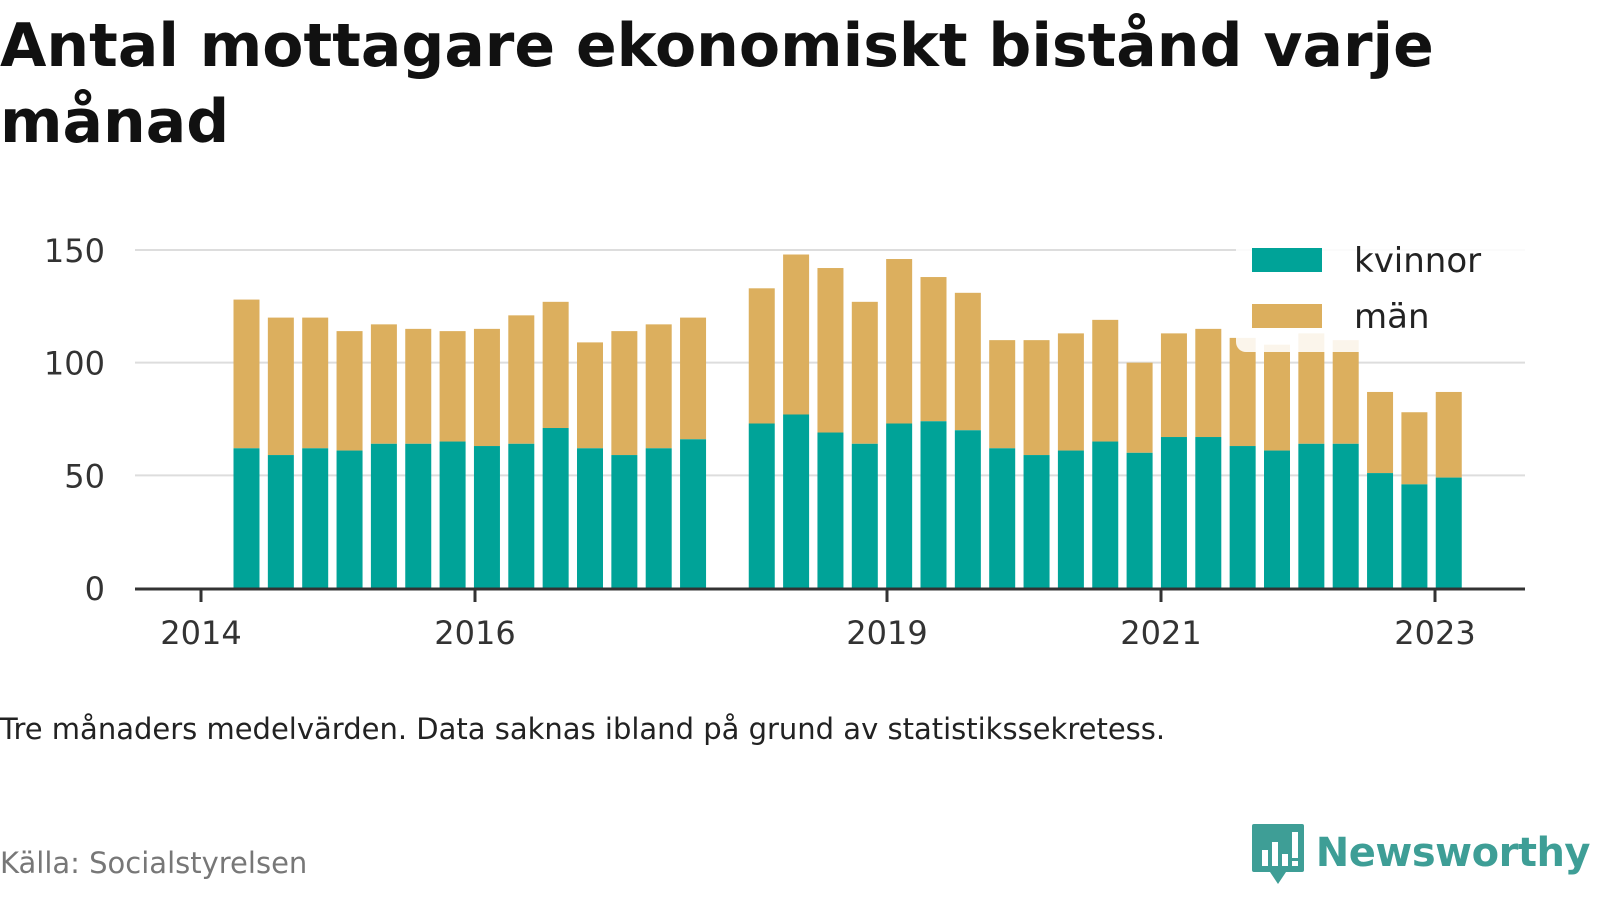 The width and height of the screenshot is (1600, 900). I want to click on legend-swatch-man, so click(1287, 316).